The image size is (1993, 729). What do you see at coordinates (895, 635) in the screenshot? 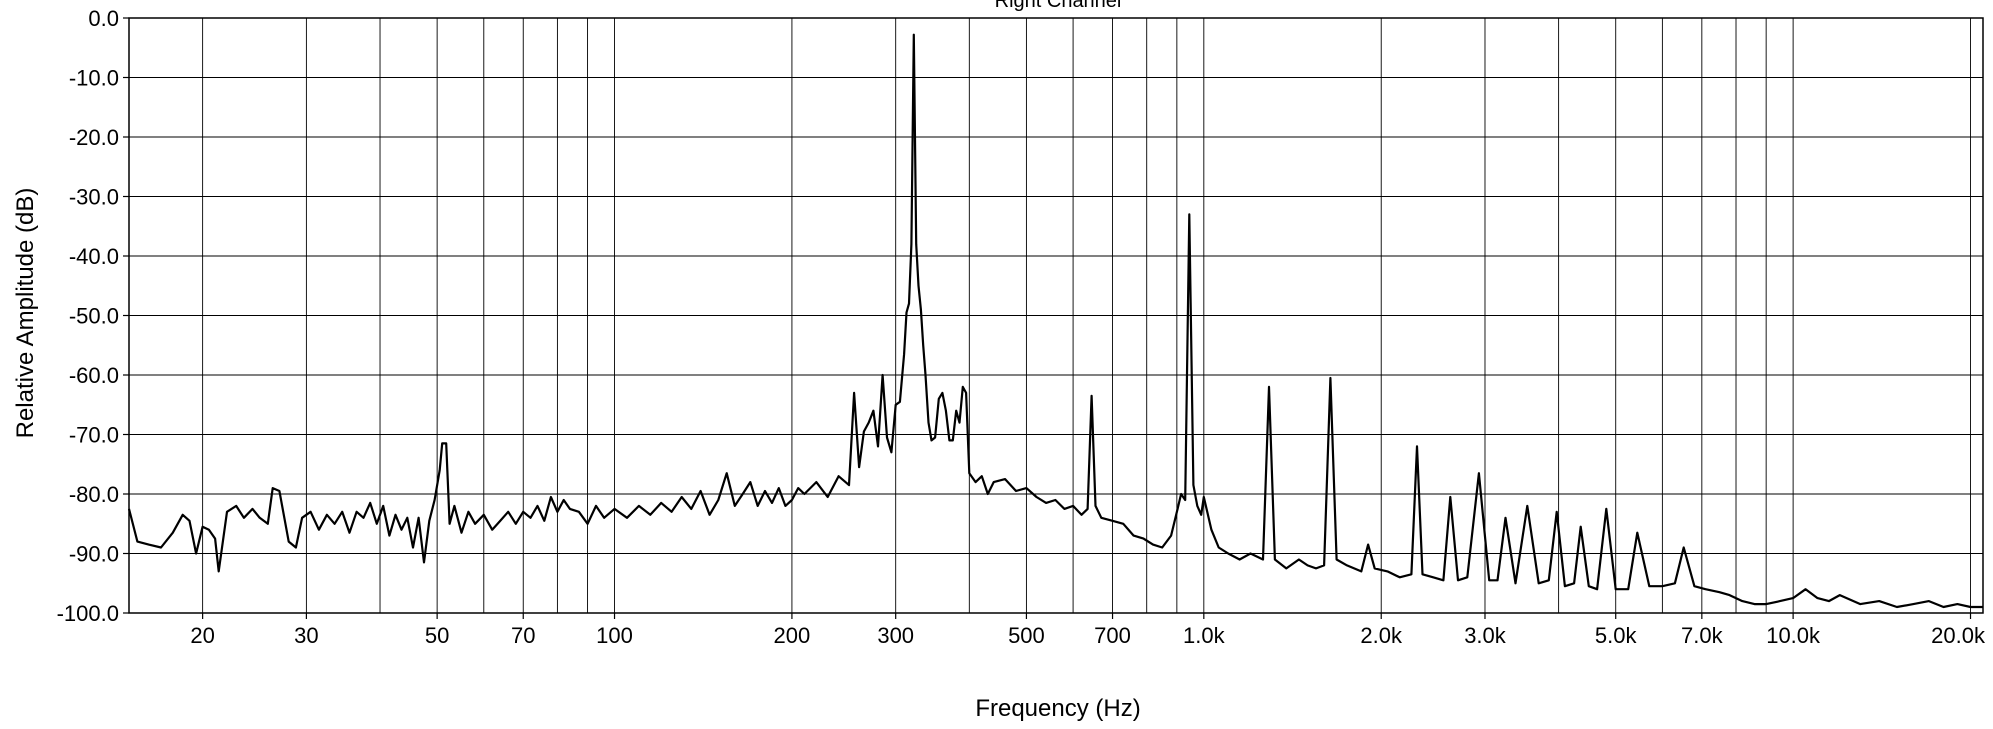
I see `x-tick-label: 300` at bounding box center [895, 635].